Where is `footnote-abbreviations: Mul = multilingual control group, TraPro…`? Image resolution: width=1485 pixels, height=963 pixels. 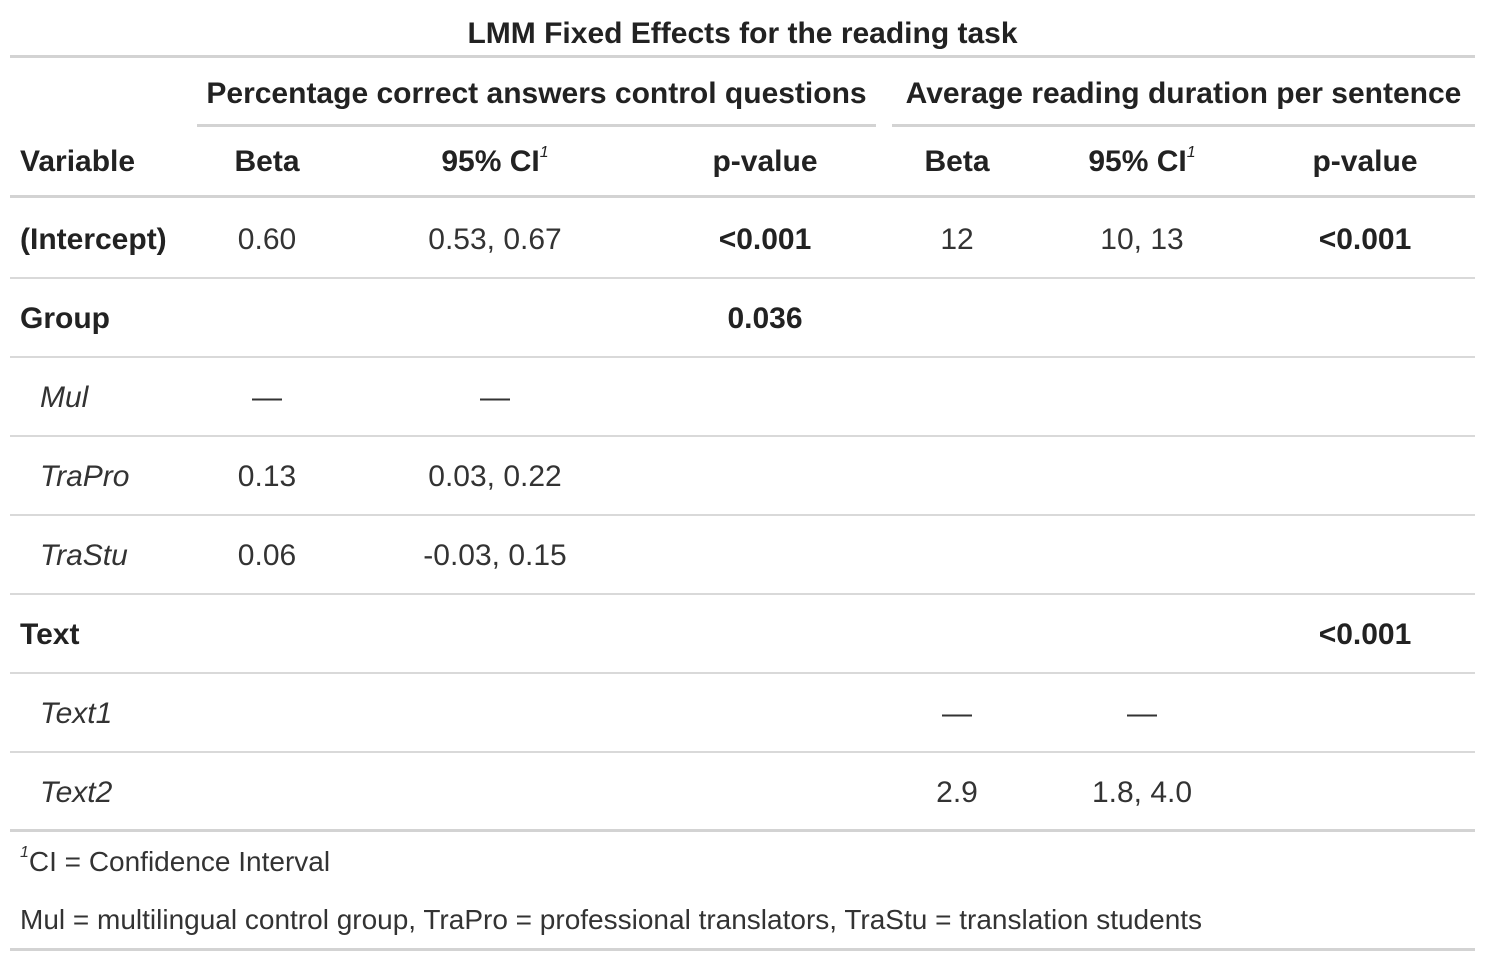
footnote-abbreviations: Mul = multilingual control group, TraPro… is located at coordinates (611, 919).